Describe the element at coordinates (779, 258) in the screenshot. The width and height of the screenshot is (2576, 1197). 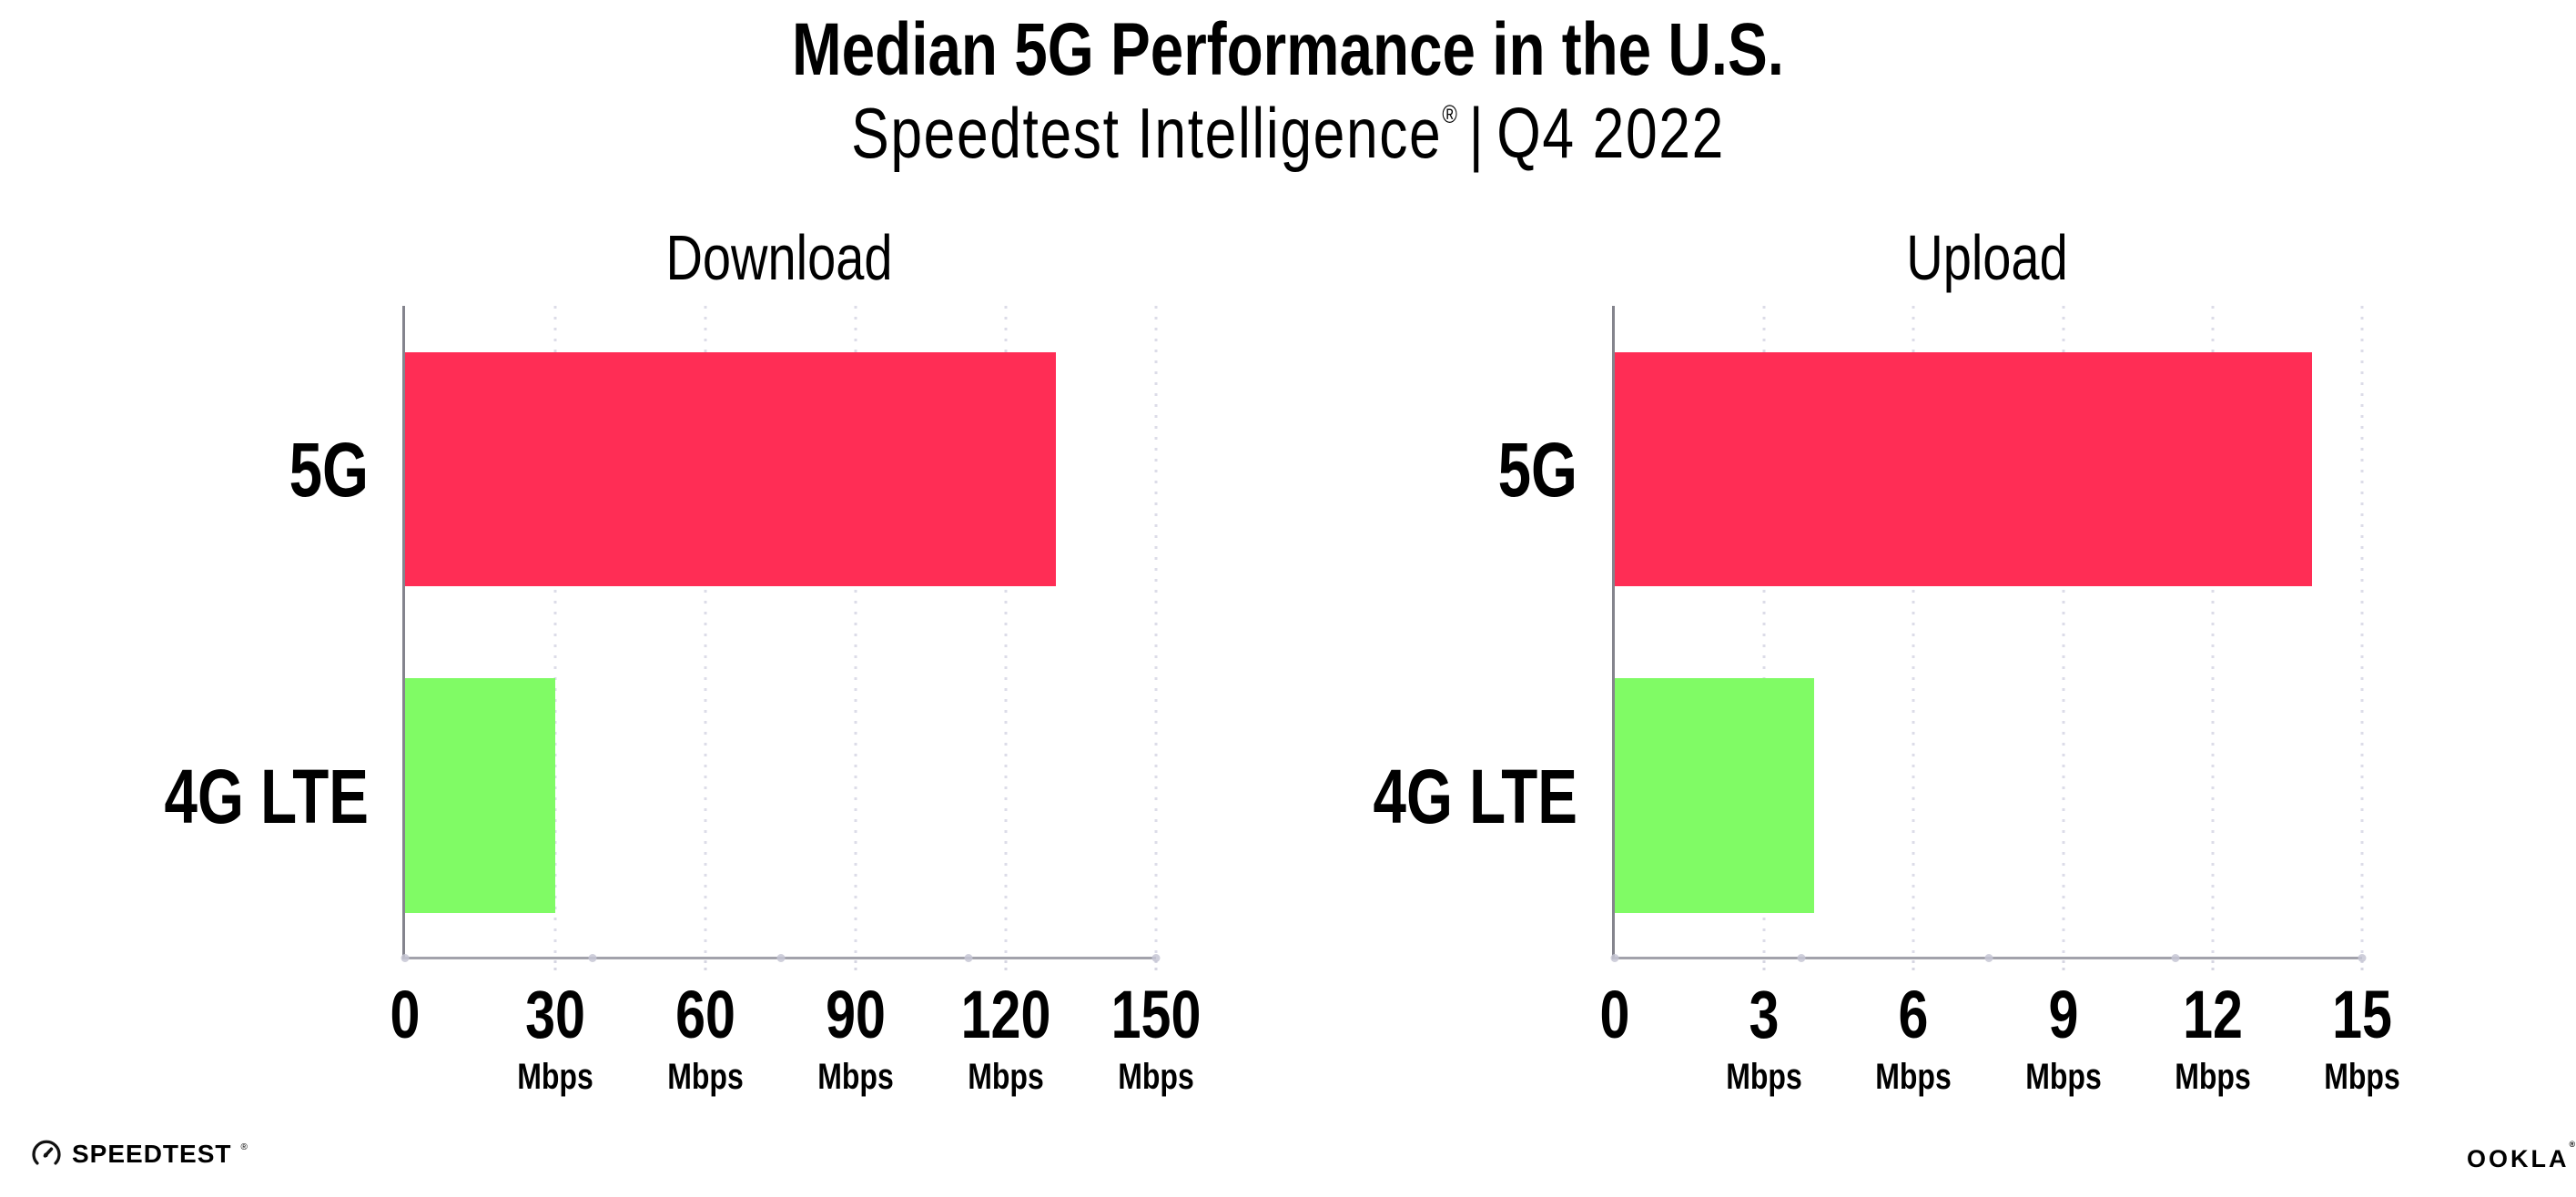
I see `download-chart-title: Download` at that location.